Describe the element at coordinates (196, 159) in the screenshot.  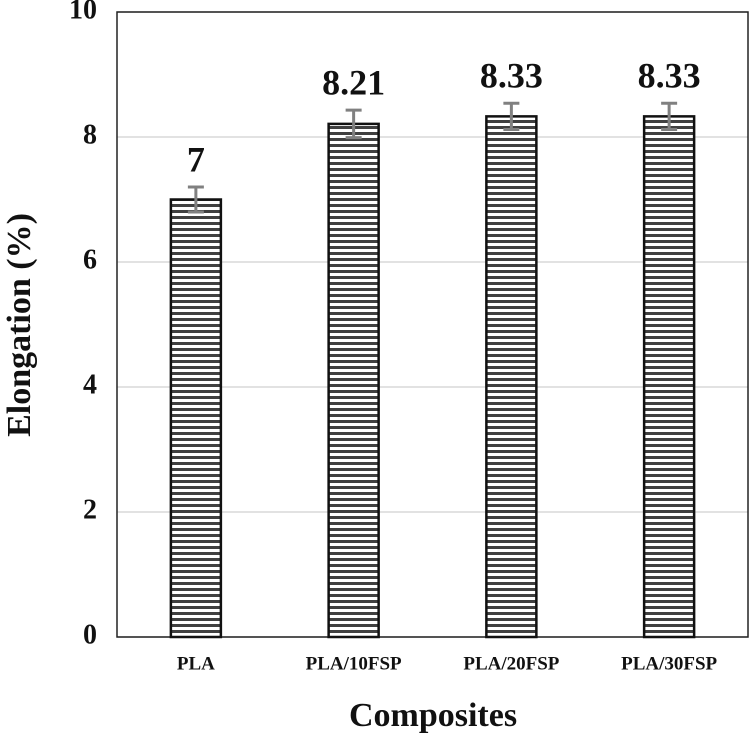
I see `data-label: 7` at that location.